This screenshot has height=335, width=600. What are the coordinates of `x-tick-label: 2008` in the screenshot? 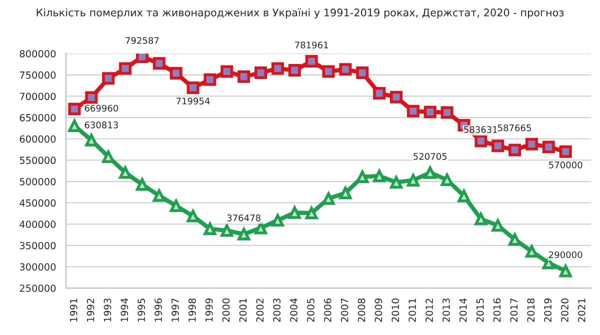 It's located at (362, 310).